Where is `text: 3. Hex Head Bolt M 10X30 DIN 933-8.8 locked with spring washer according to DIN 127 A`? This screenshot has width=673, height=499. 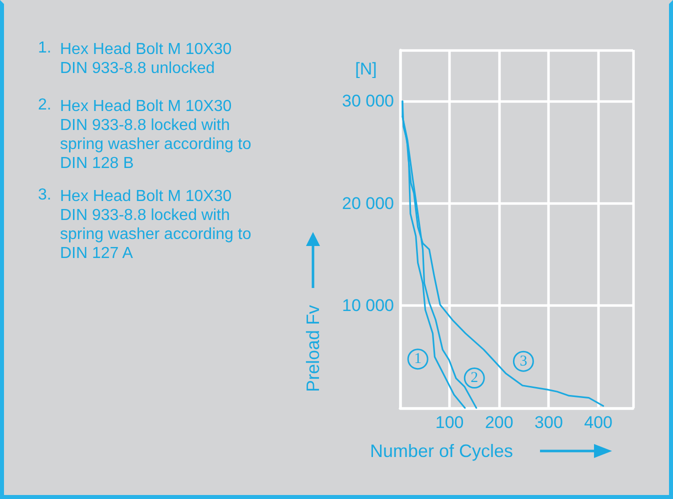 text: 3. Hex Head Bolt M 10X30 DIN 933-8.8 locked with spring washer according to DIN 127 A is located at coordinates (147, 224).